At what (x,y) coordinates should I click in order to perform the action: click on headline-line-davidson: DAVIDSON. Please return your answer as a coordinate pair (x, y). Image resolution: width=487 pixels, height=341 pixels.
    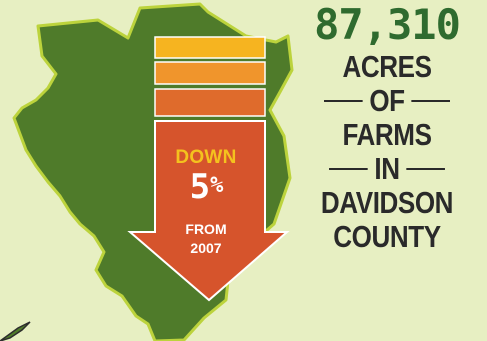
    Looking at the image, I should click on (387, 202).